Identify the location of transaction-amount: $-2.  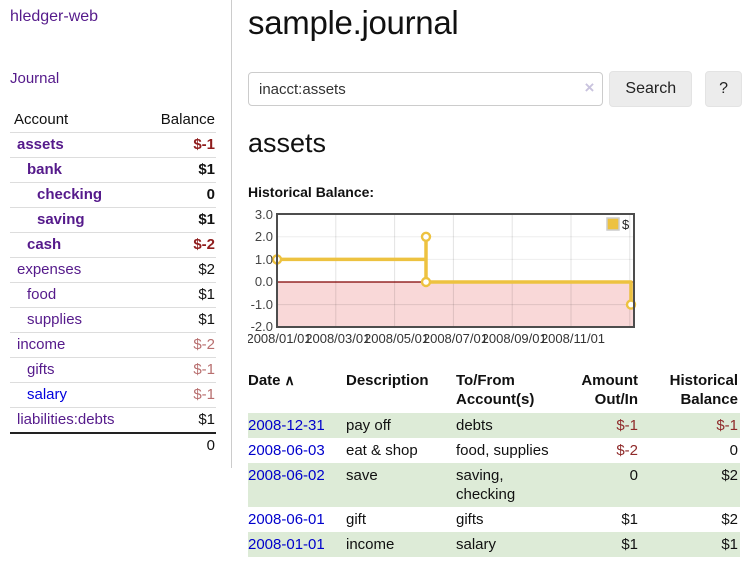
(627, 450).